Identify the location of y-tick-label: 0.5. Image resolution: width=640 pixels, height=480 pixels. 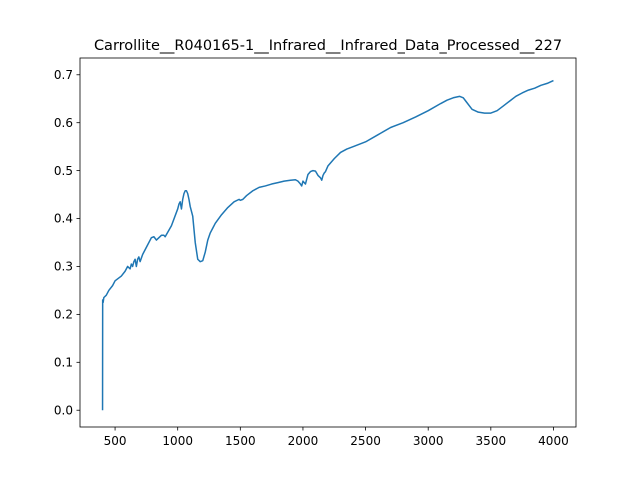
(63, 171).